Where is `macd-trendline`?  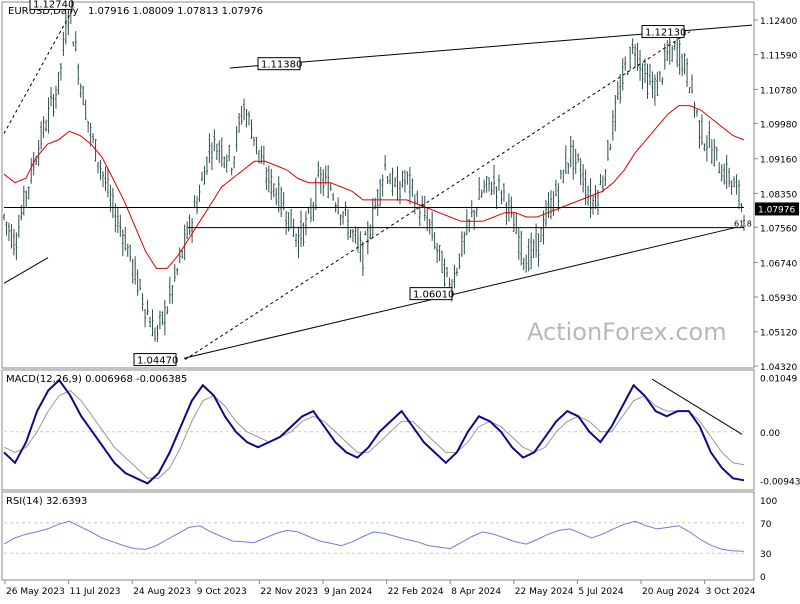
macd-trendline is located at coordinates (697, 406).